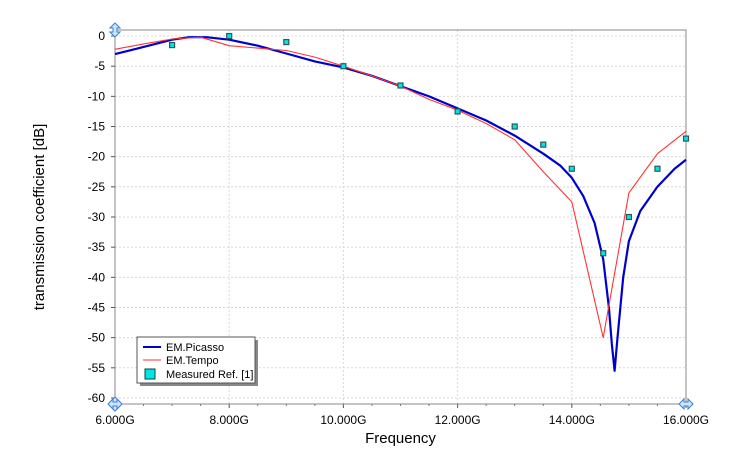  Describe the element at coordinates (97, 277) in the screenshot. I see `y-tick-label: -40` at that location.